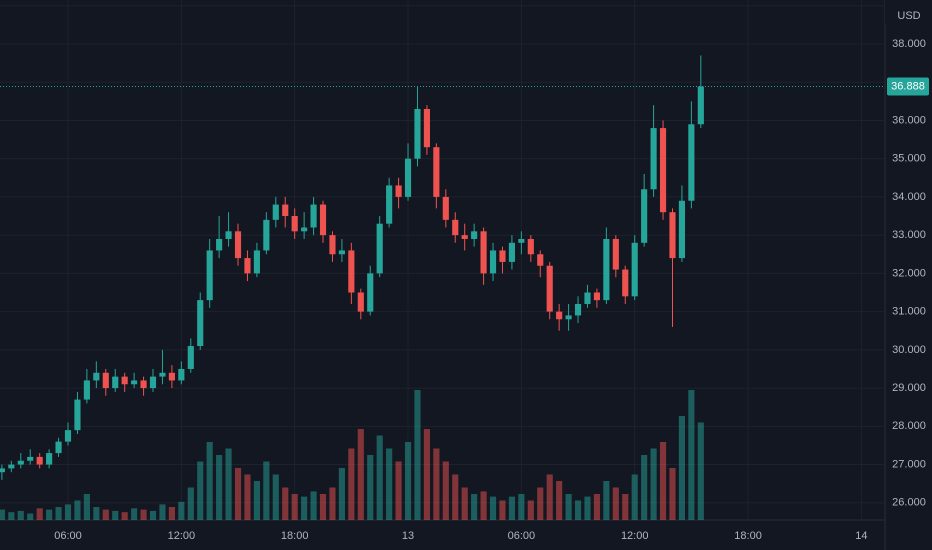  I want to click on x-tick-label: 06:00, so click(68, 536).